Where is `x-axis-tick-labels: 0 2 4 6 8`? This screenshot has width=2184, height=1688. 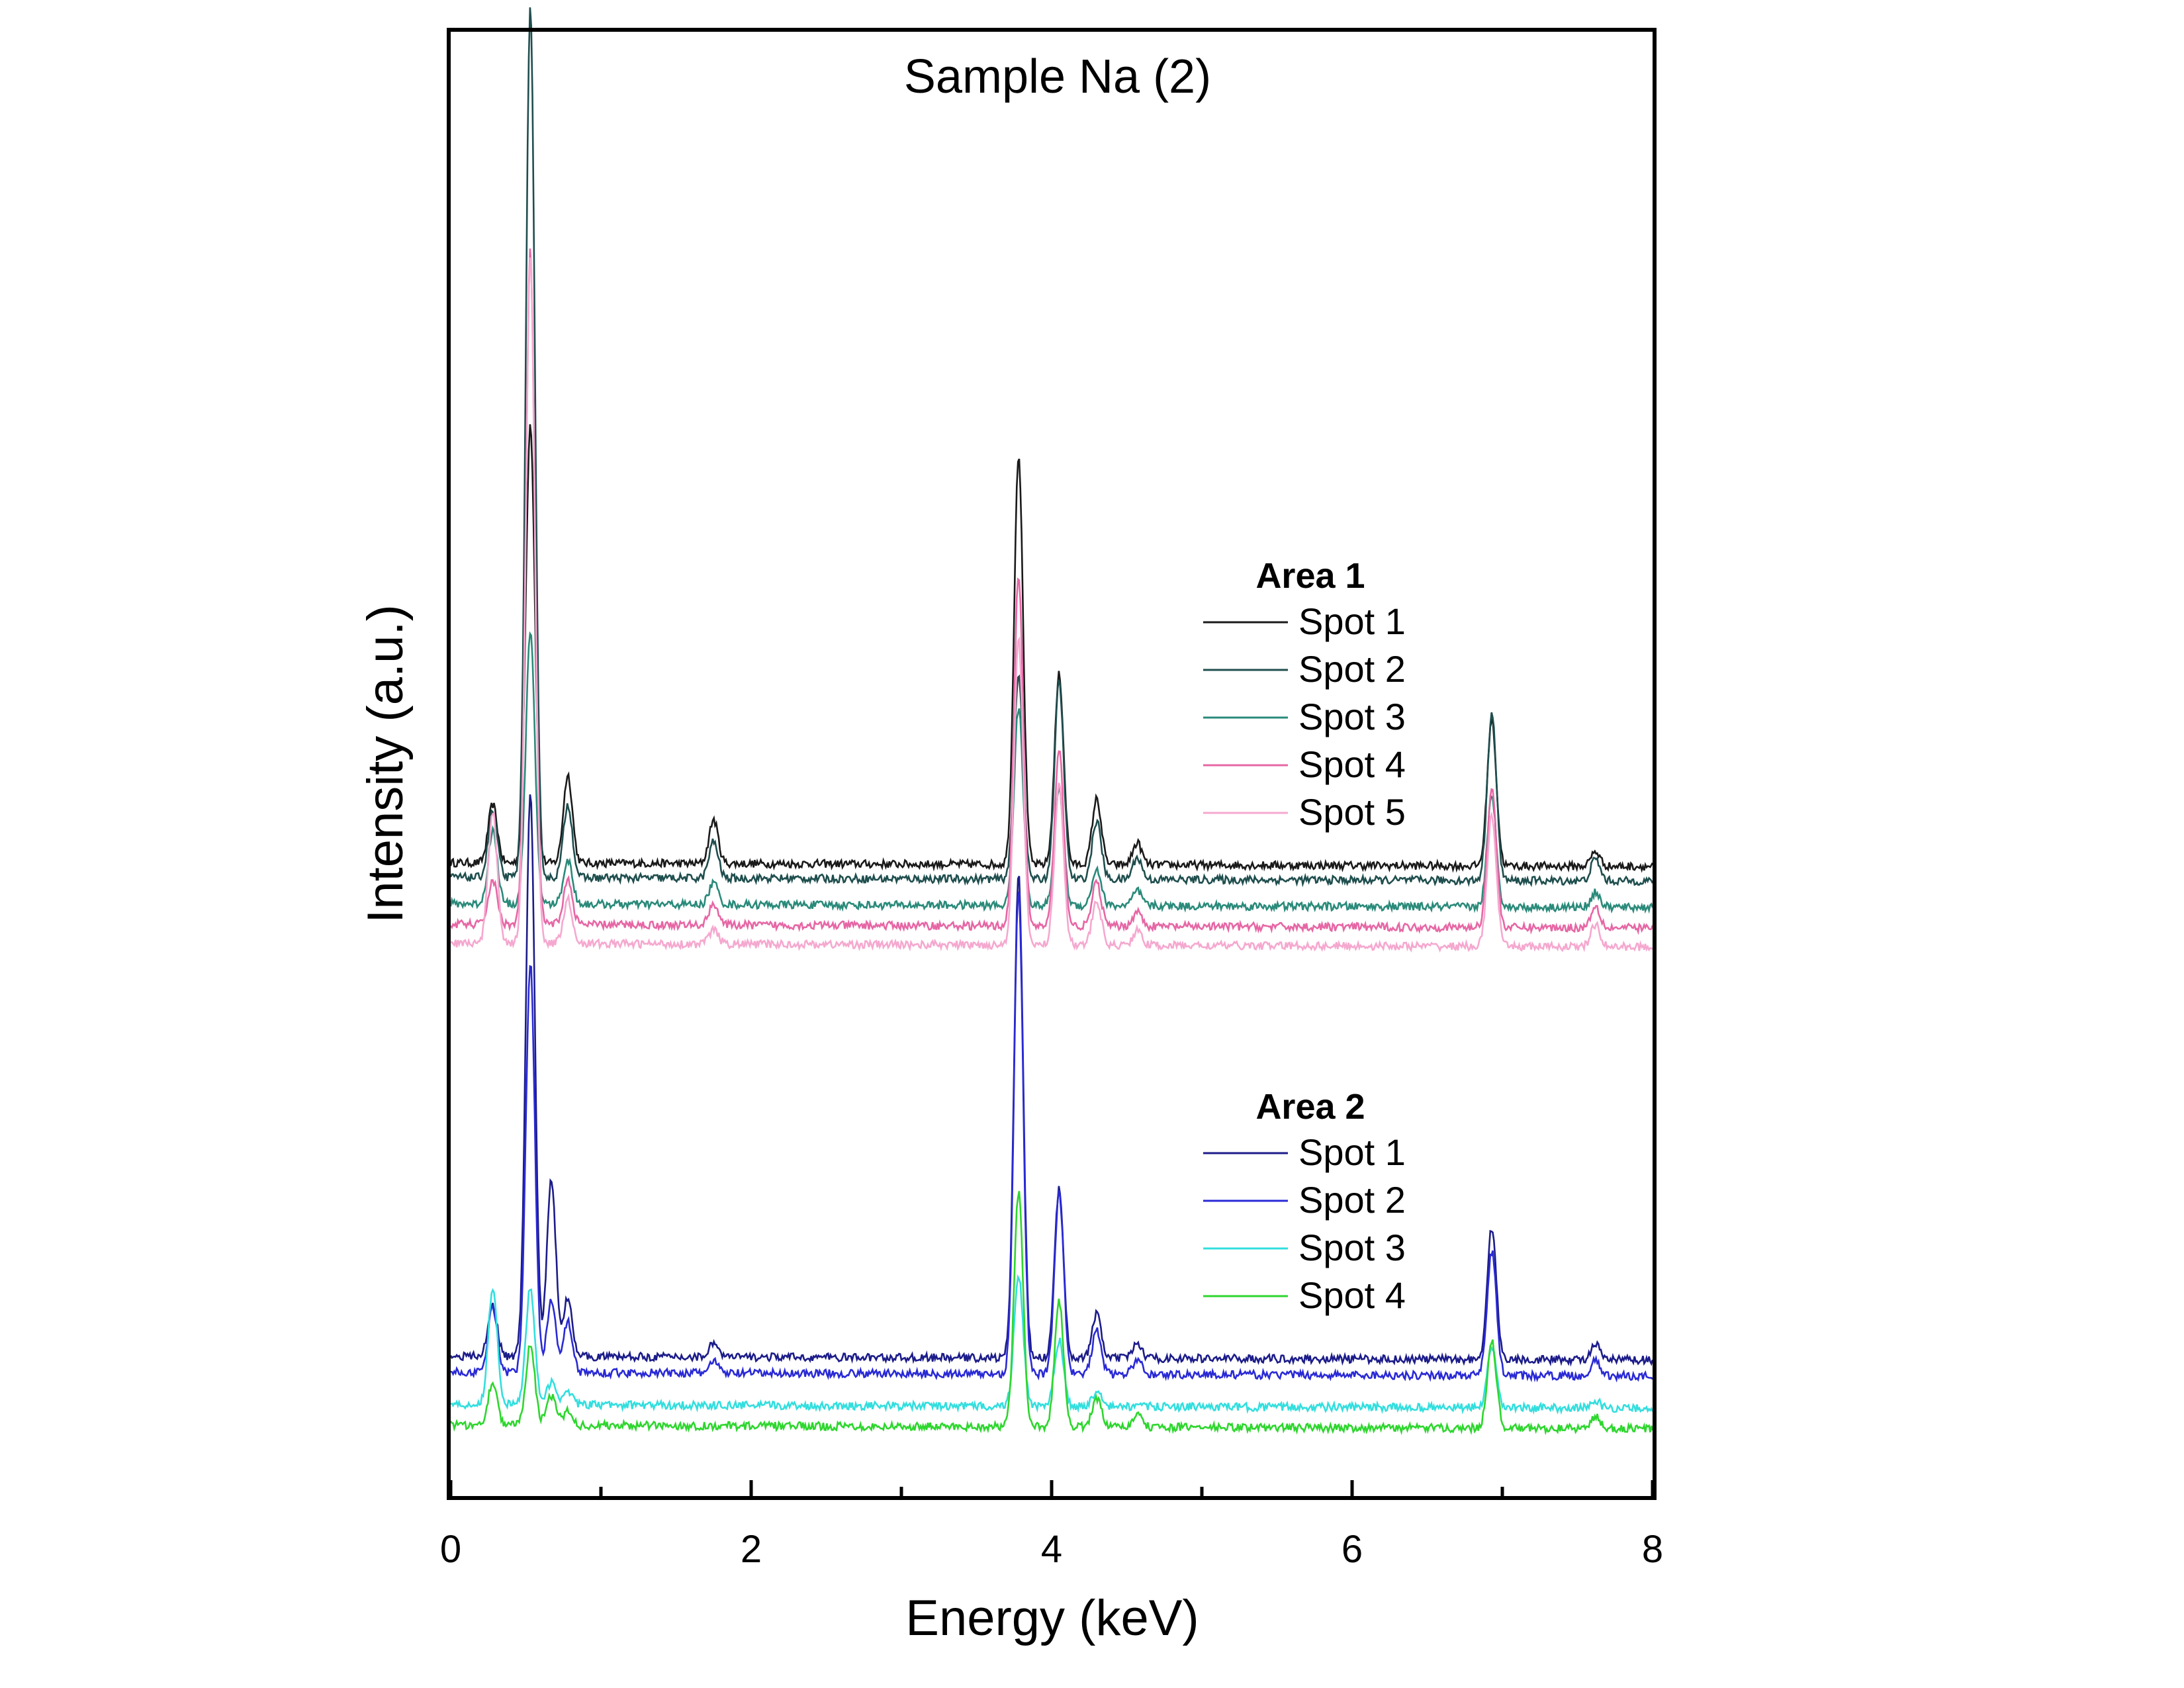
x-axis-tick-labels: 0 2 4 6 8 is located at coordinates (1051, 1549).